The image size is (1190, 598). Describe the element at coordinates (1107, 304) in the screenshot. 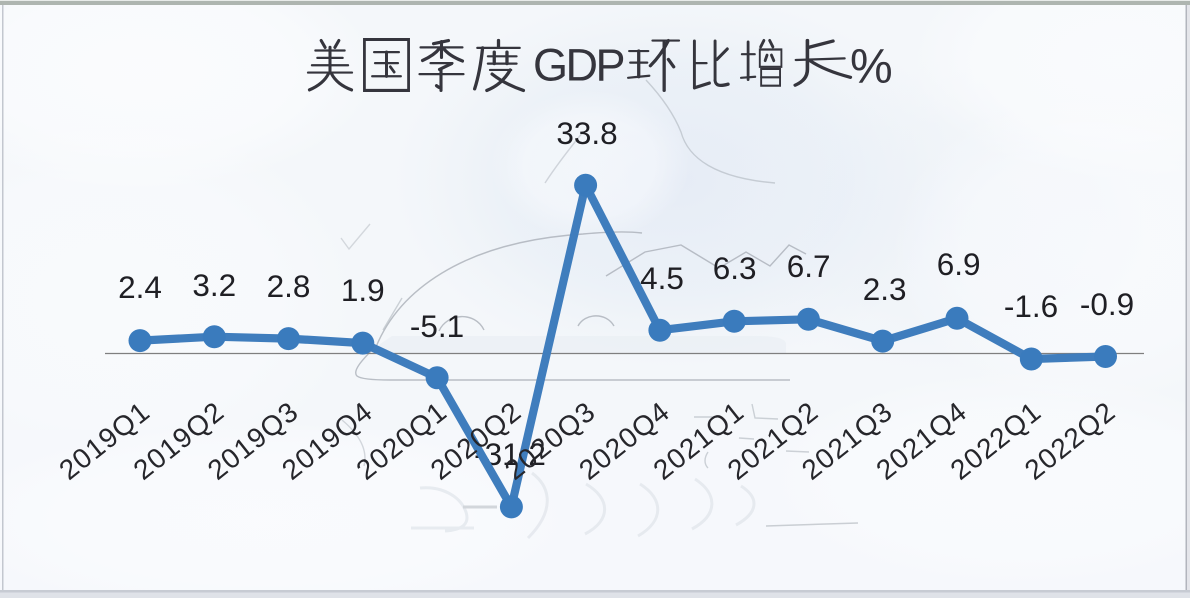

I see `svg-text: -0.9` at that location.